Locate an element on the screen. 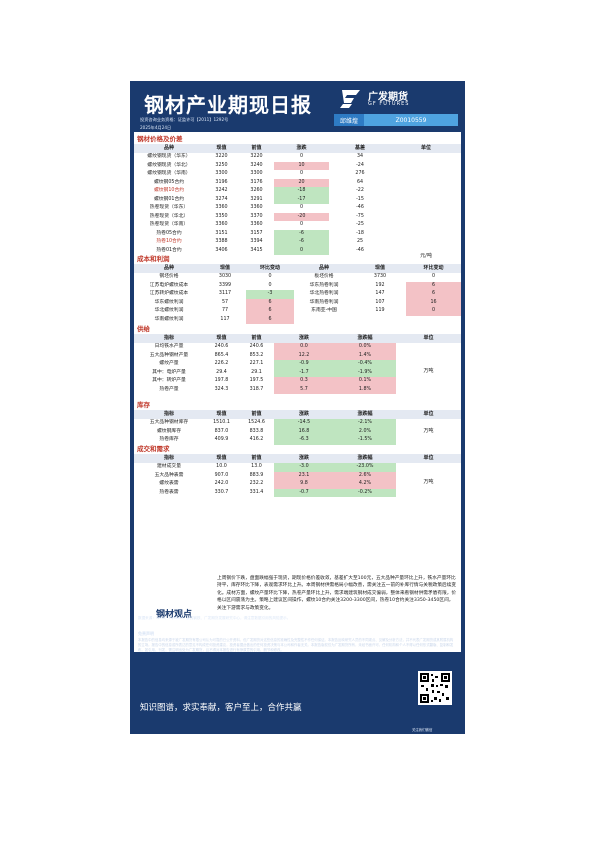  table-row: 热卷现货（华北） 3350 3370 -20 -75 is located at coordinates (297, 216).